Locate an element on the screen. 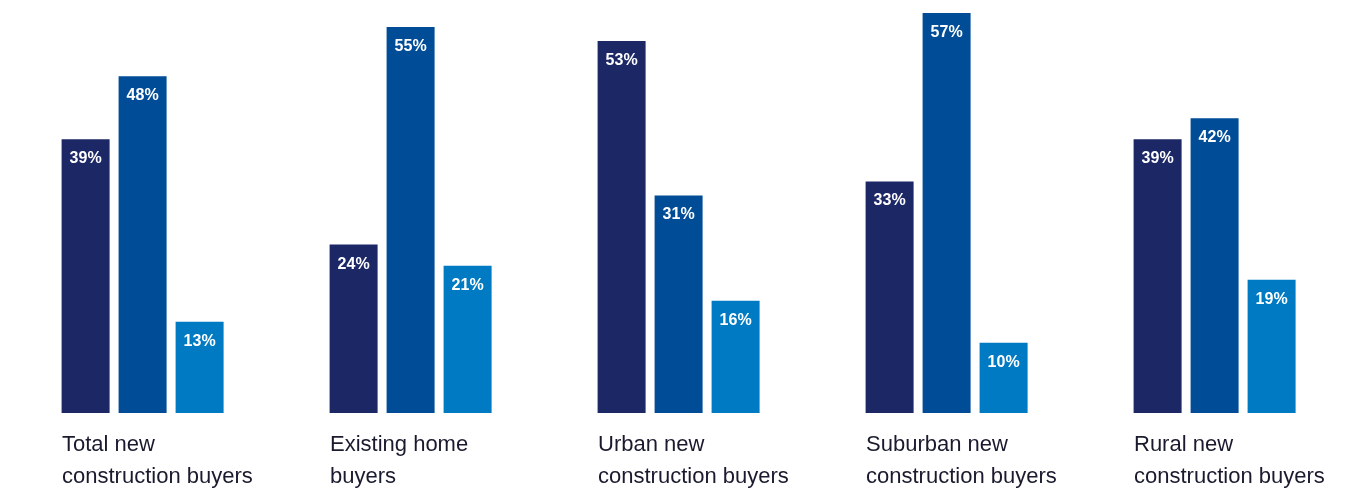 Image resolution: width=1356 pixels, height=499 pixels. x-tick-label: Existing home buyers is located at coordinates (399, 459).